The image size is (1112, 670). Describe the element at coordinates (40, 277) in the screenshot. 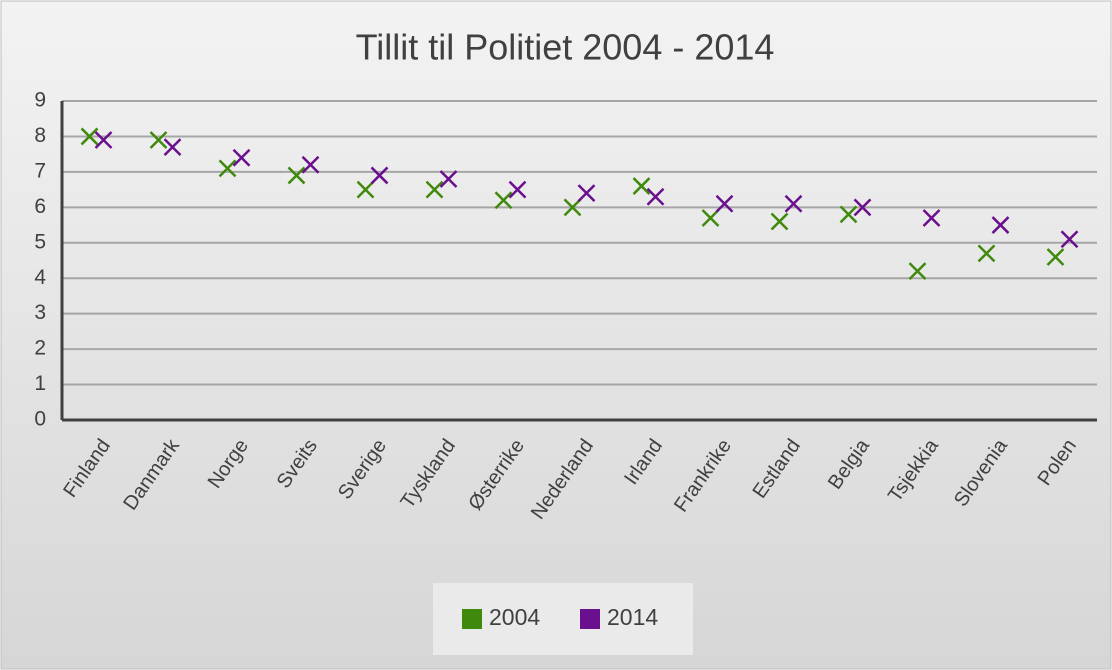

I see `y-tick-label: 4` at that location.